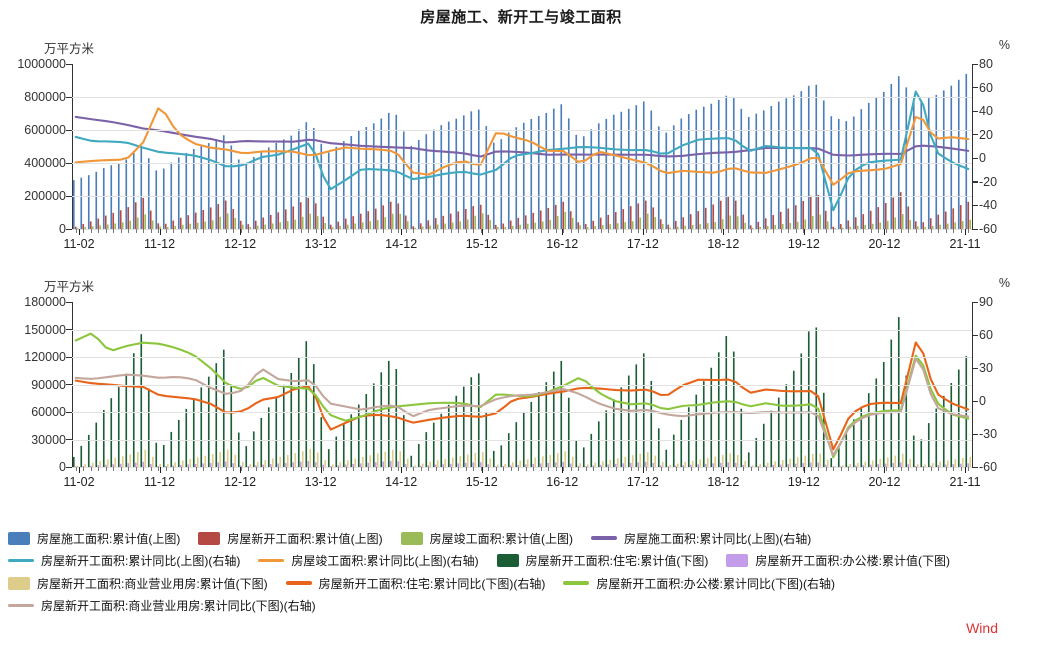  What do you see at coordinates (48, 412) in the screenshot?
I see `bottom-y-tick-label: 60000` at bounding box center [48, 412].